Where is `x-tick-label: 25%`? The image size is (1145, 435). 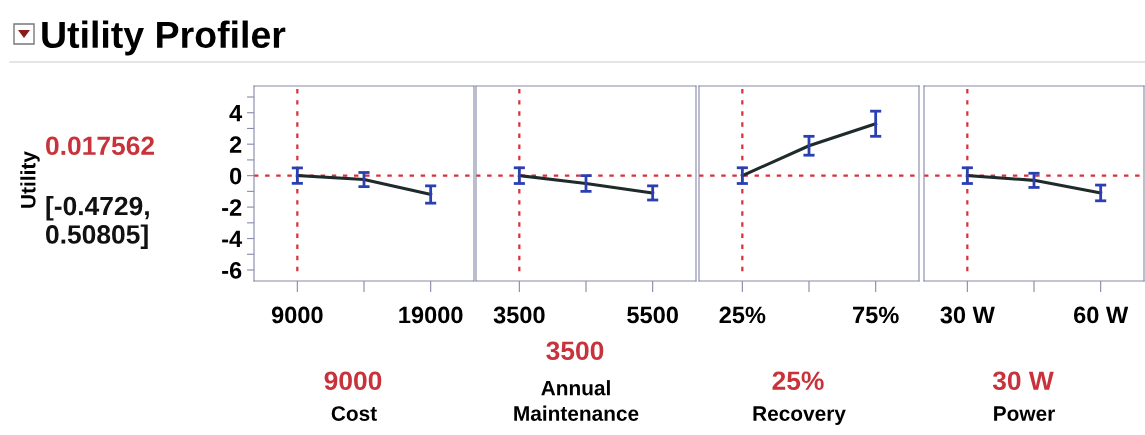 x-tick-label: 25% is located at coordinates (742, 315).